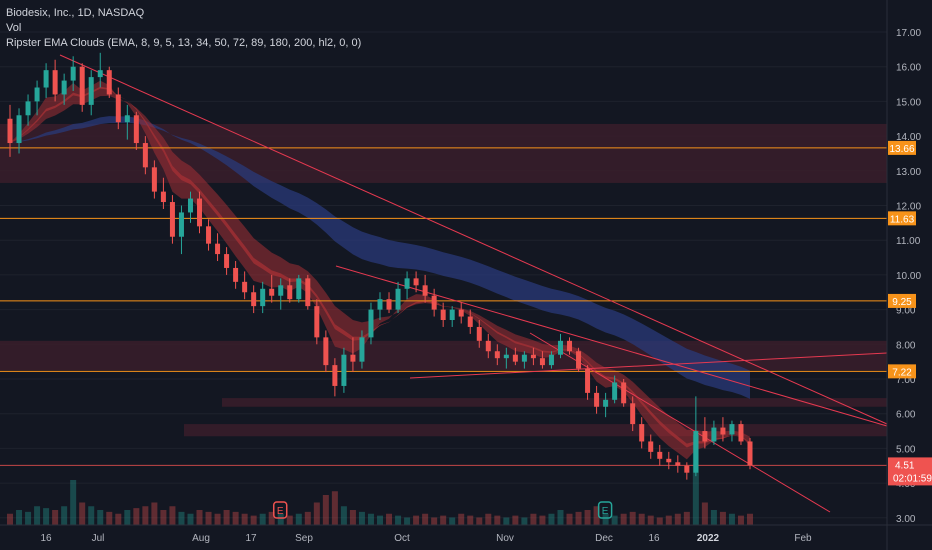  Describe the element at coordinates (906, 380) in the screenshot. I see `price-tick-label: 7.00` at that location.